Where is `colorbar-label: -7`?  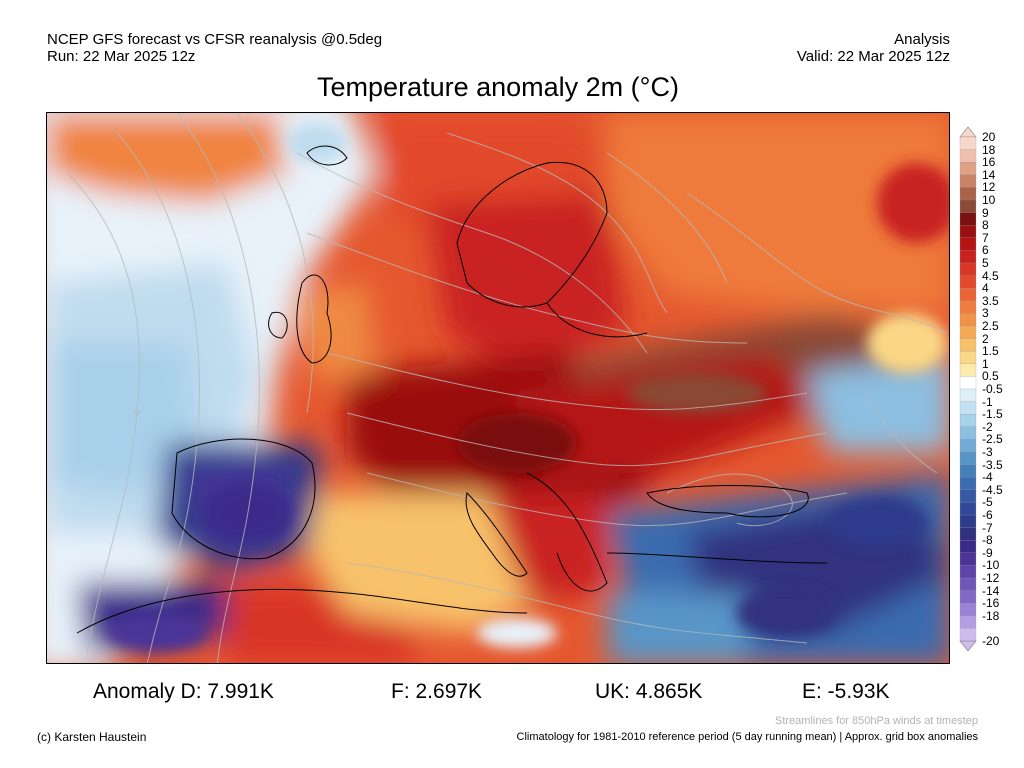 colorbar-label: -7 is located at coordinates (987, 527).